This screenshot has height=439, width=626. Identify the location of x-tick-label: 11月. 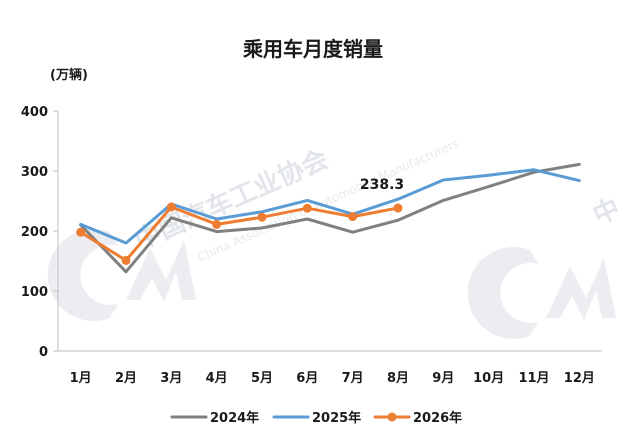
(533, 378).